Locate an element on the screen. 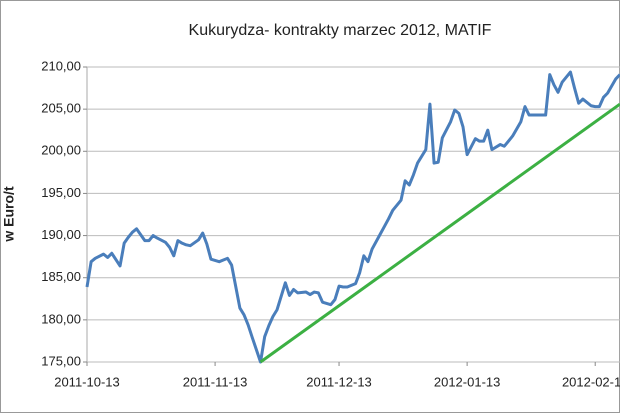 The width and height of the screenshot is (620, 413). y-tick-label: 190,00 is located at coordinates (61, 234).